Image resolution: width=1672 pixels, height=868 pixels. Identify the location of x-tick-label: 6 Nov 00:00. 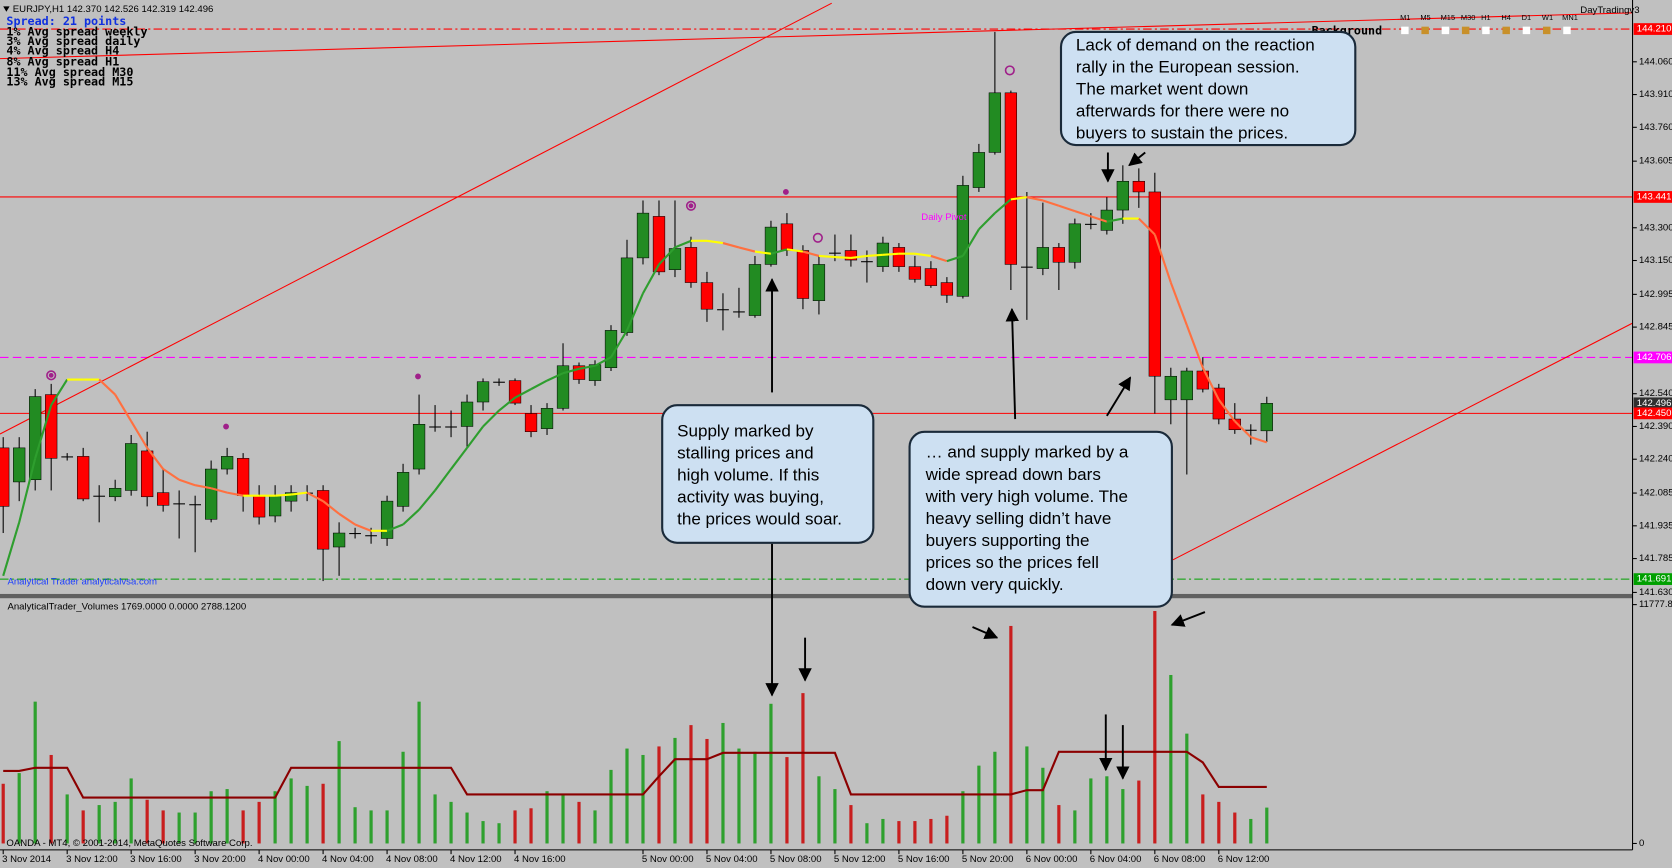
(1052, 859).